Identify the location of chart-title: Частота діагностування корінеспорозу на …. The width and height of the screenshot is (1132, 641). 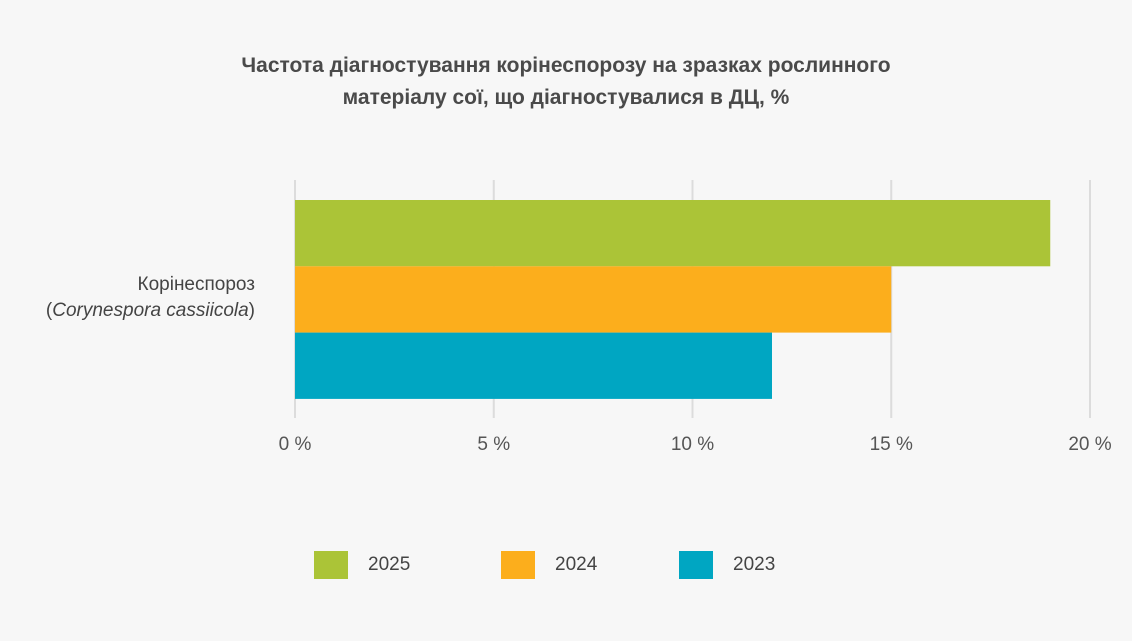
(566, 82).